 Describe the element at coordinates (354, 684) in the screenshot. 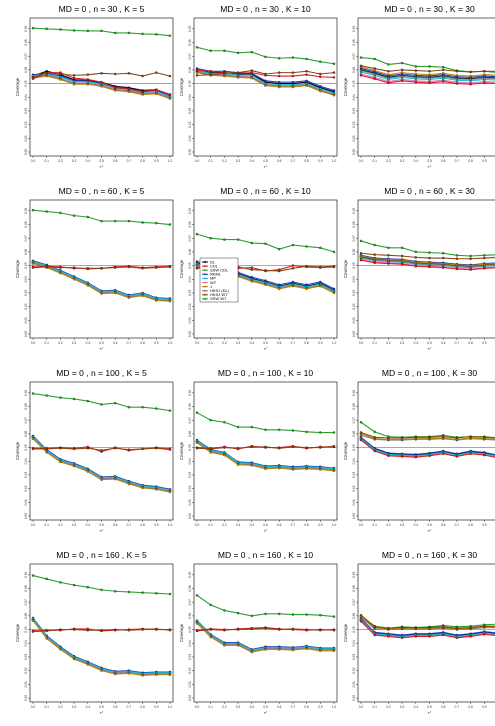

I see `y-tick-label: 0.91` at that location.